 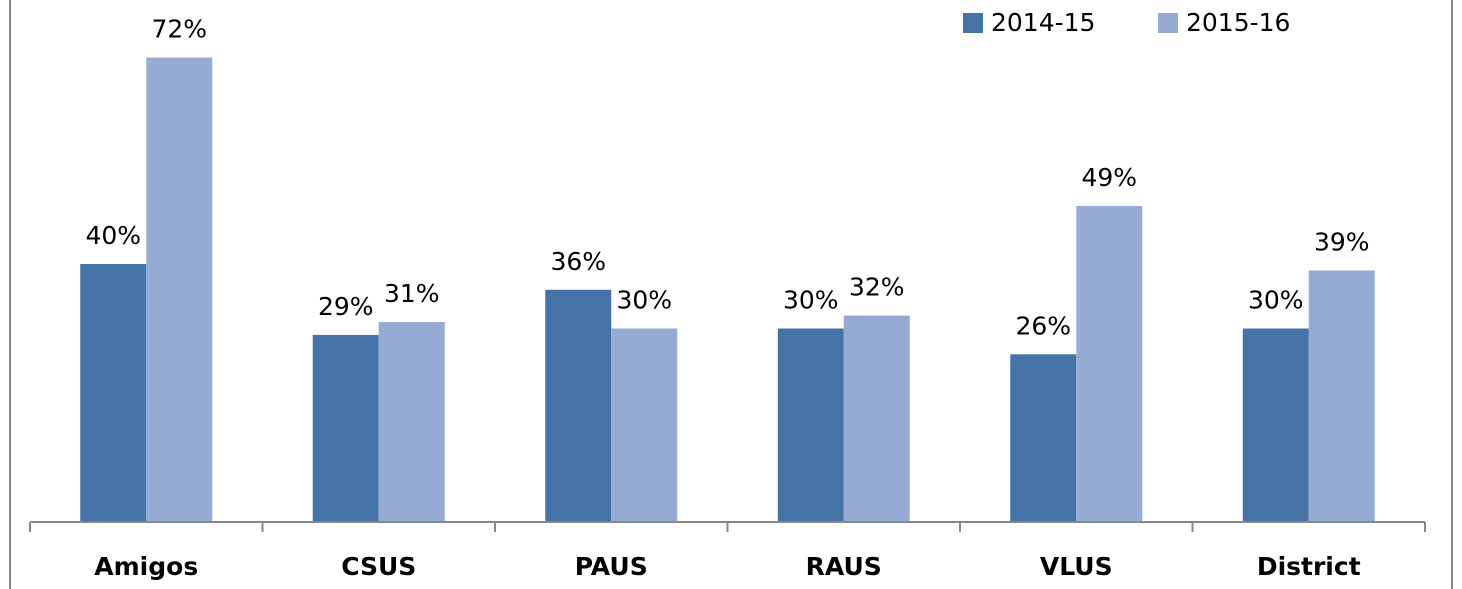 What do you see at coordinates (1342, 241) in the screenshot?
I see `value-label: 39%` at bounding box center [1342, 241].